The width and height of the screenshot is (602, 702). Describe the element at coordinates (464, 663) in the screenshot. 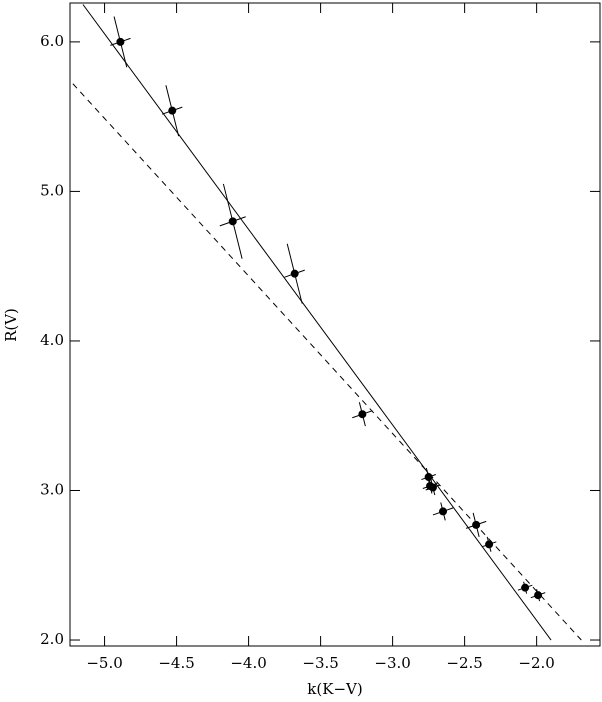

I see `x-tick-label: −2.5` at that location.